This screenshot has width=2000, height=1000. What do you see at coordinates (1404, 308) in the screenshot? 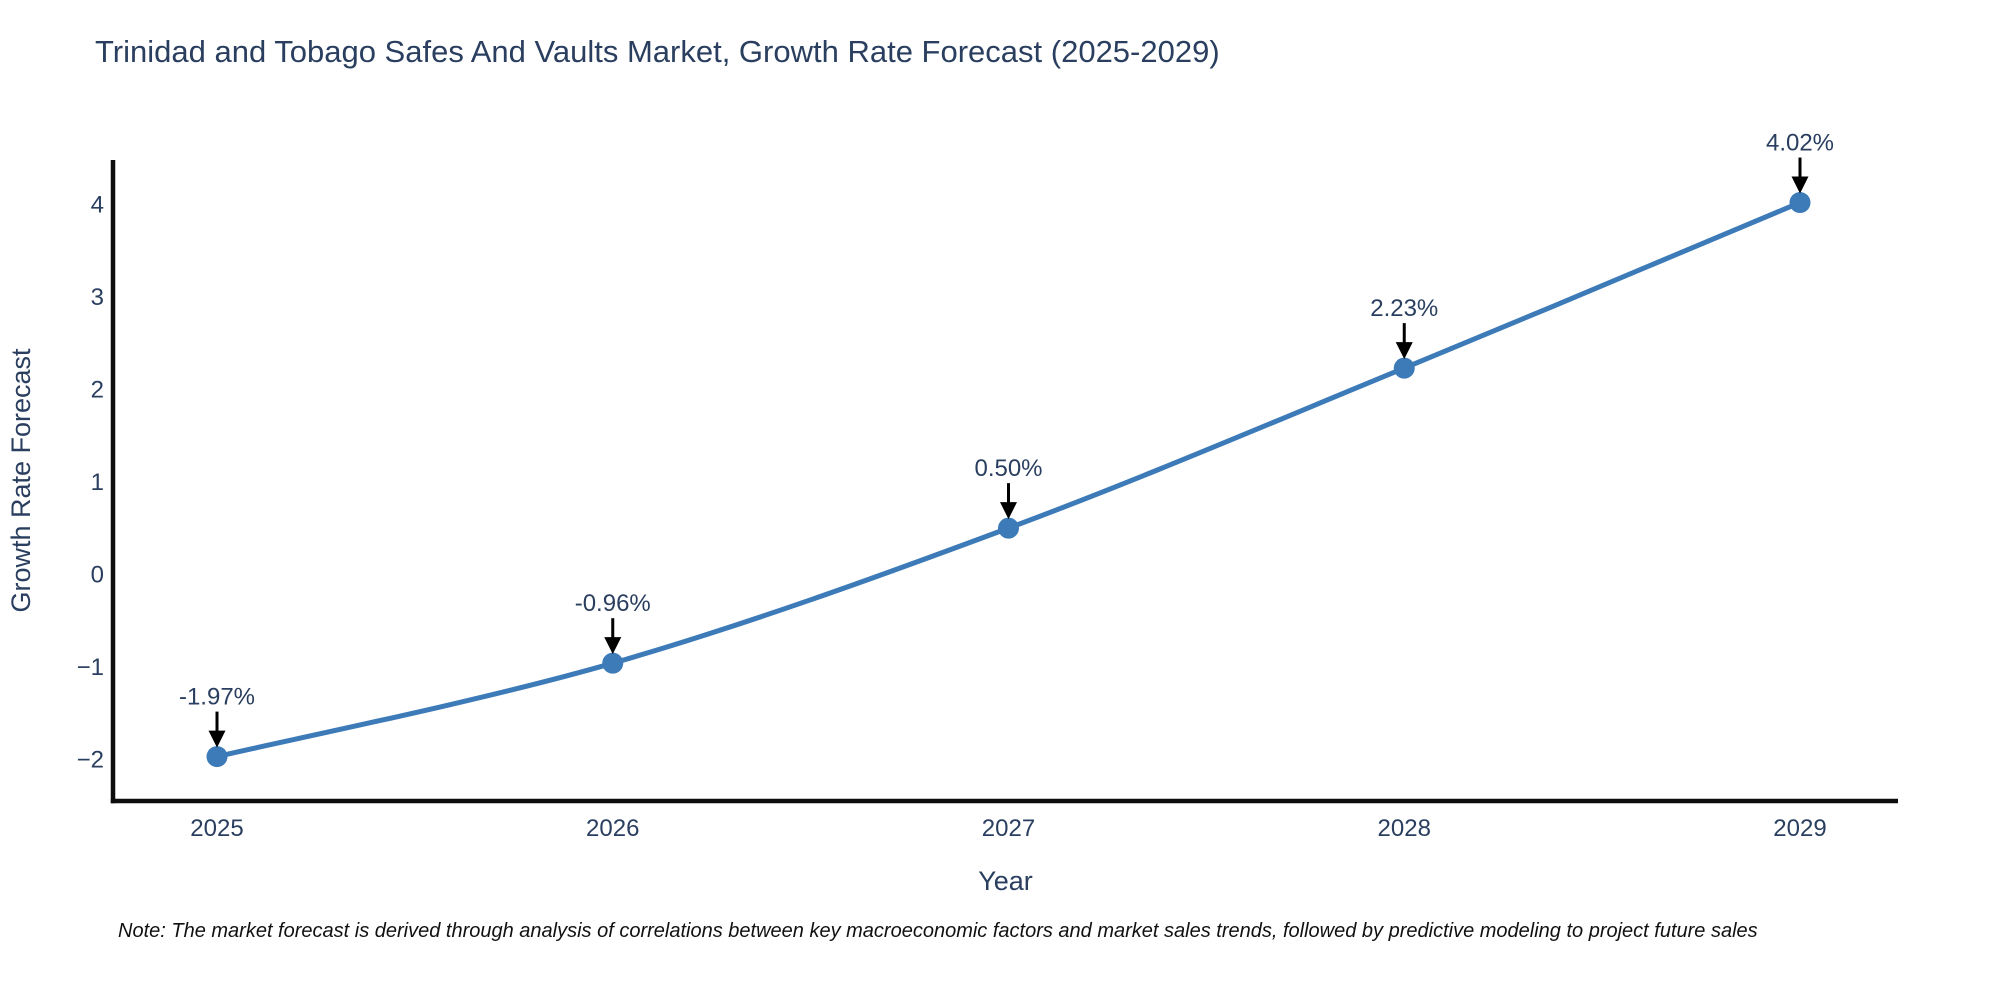
I see `point-value-label: 2.23%` at bounding box center [1404, 308].